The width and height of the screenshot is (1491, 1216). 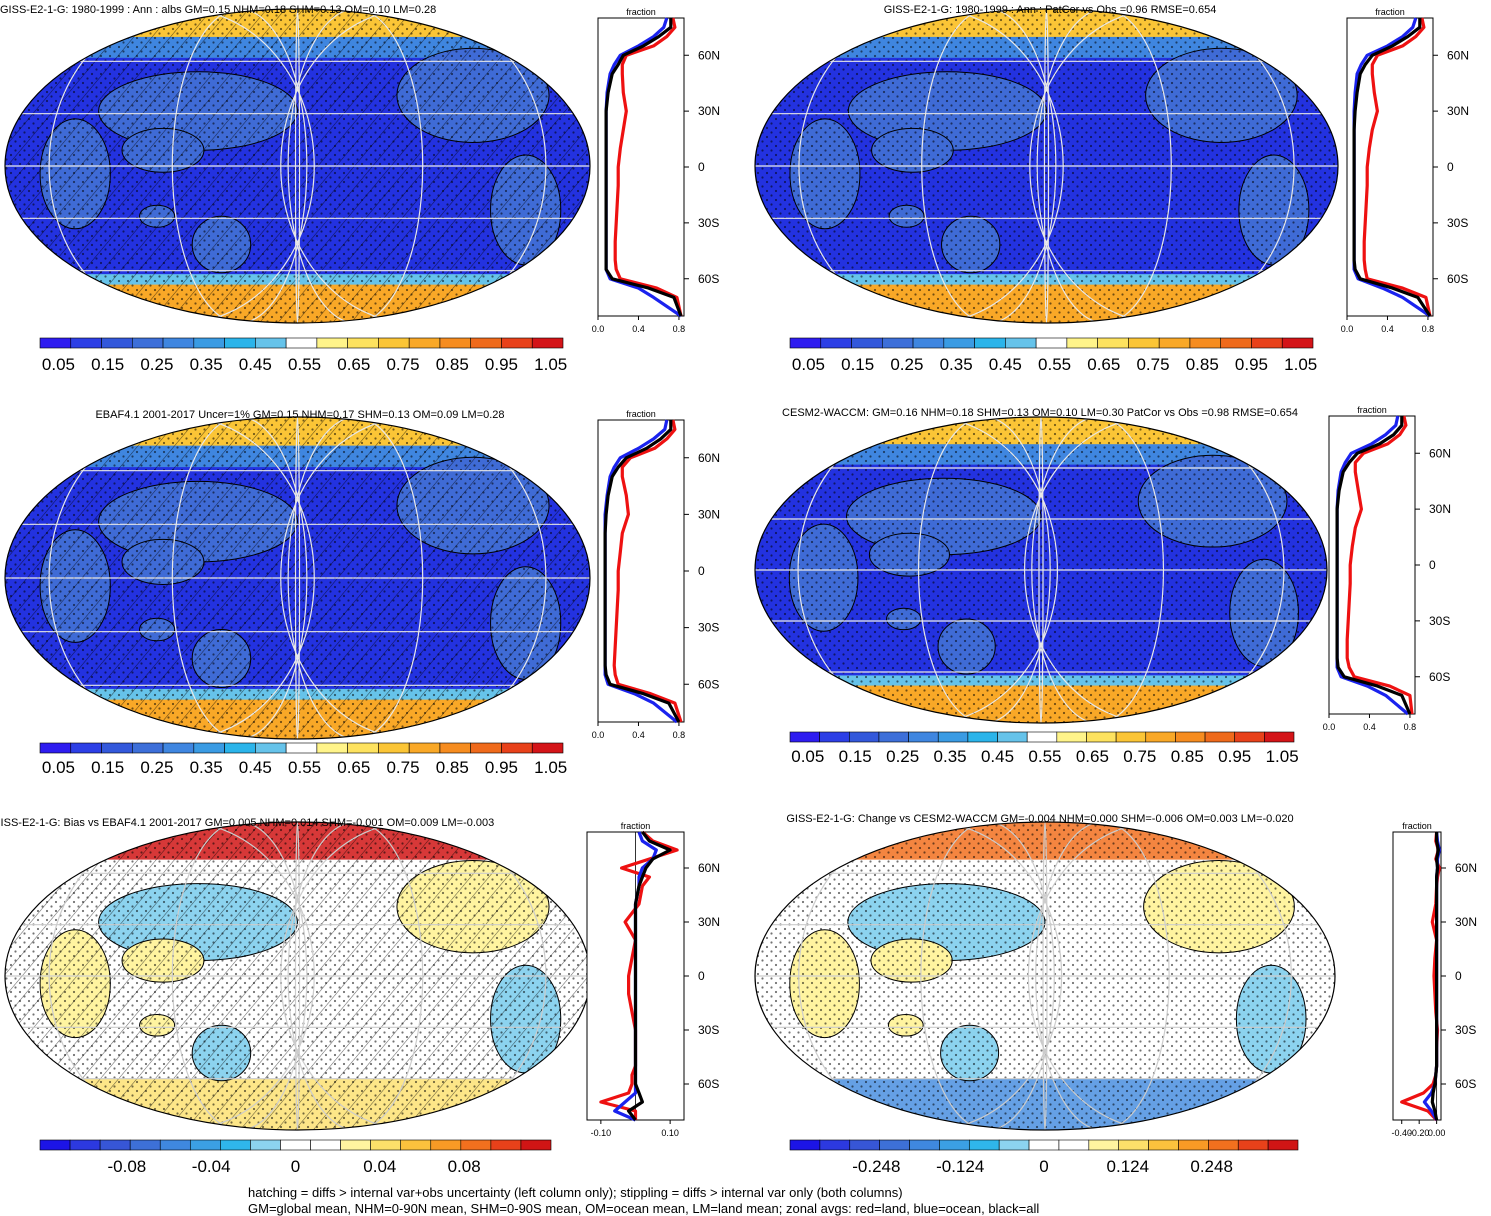 What do you see at coordinates (1282, 756) in the screenshot?
I see `colorbar-tick-label: 1.05` at bounding box center [1282, 756].